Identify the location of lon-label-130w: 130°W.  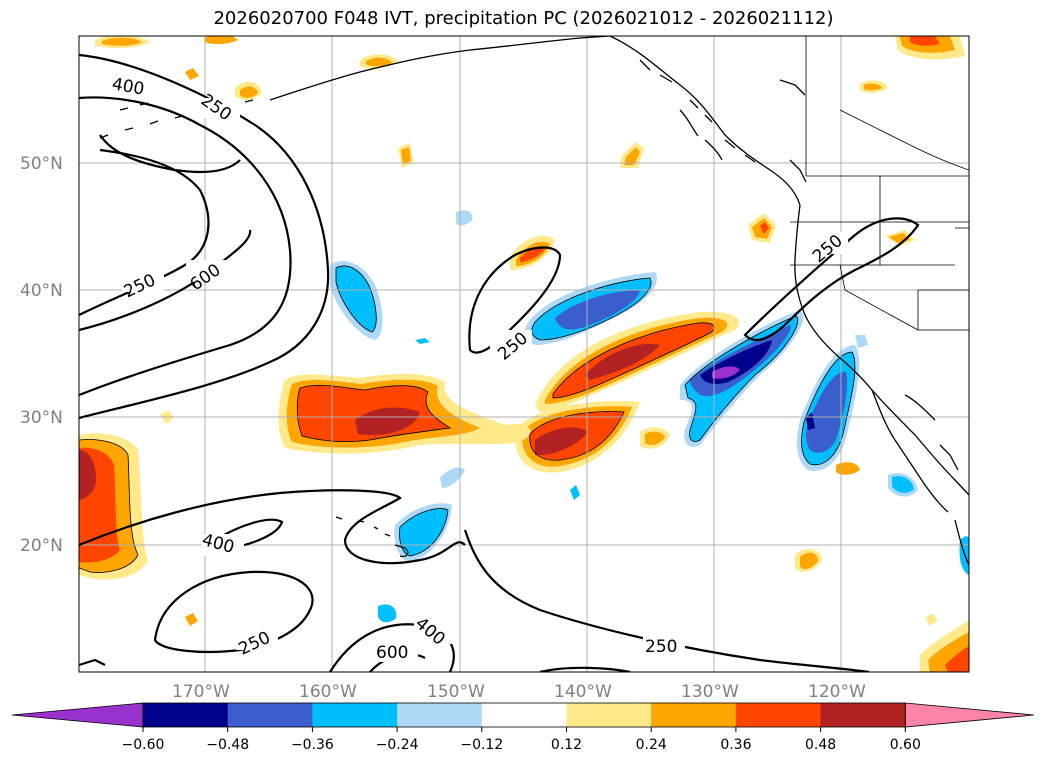
(710, 692).